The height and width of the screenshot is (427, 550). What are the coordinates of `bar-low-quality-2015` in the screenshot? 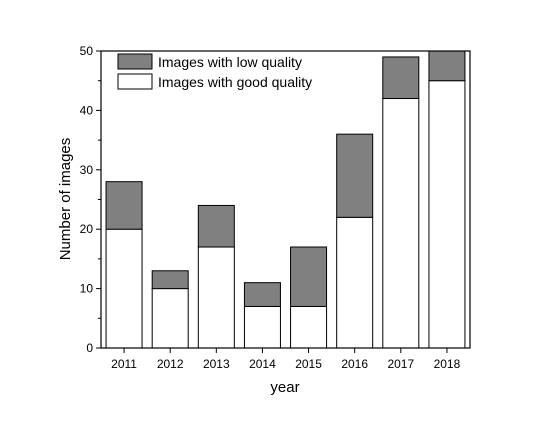 It's located at (309, 276).